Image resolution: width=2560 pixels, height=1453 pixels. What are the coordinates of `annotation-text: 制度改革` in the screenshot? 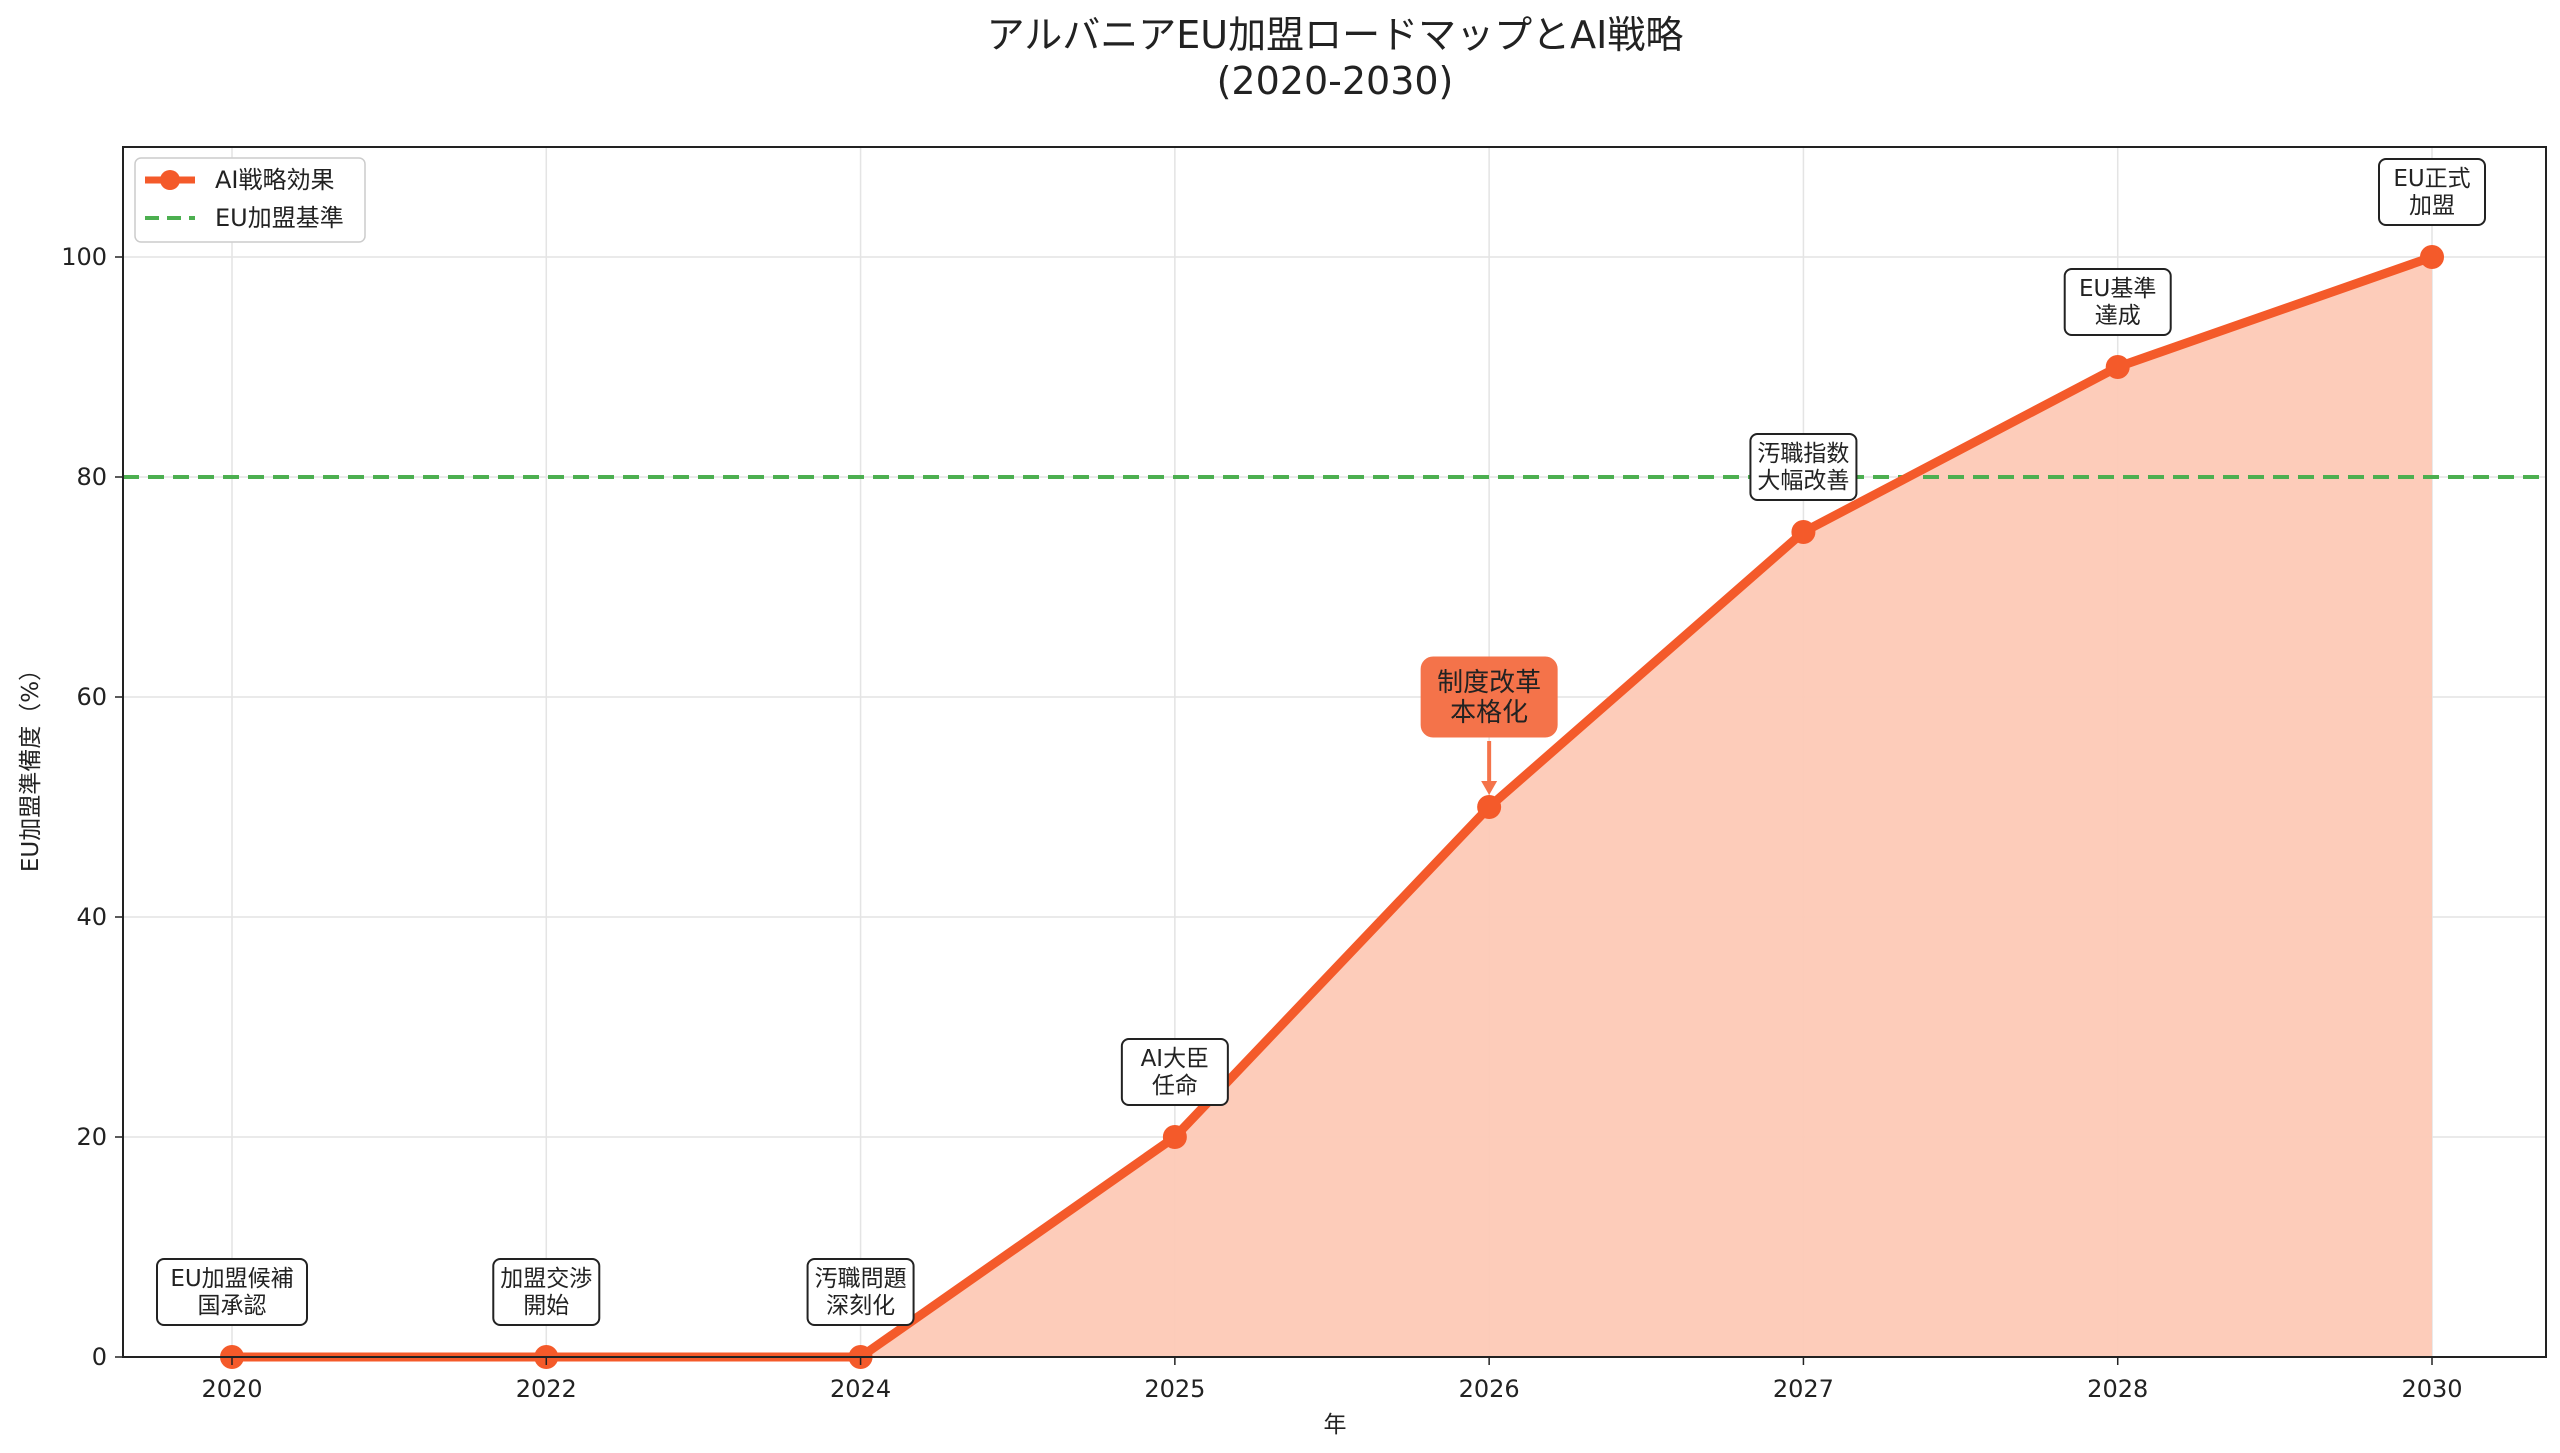 It's located at (1489, 683).